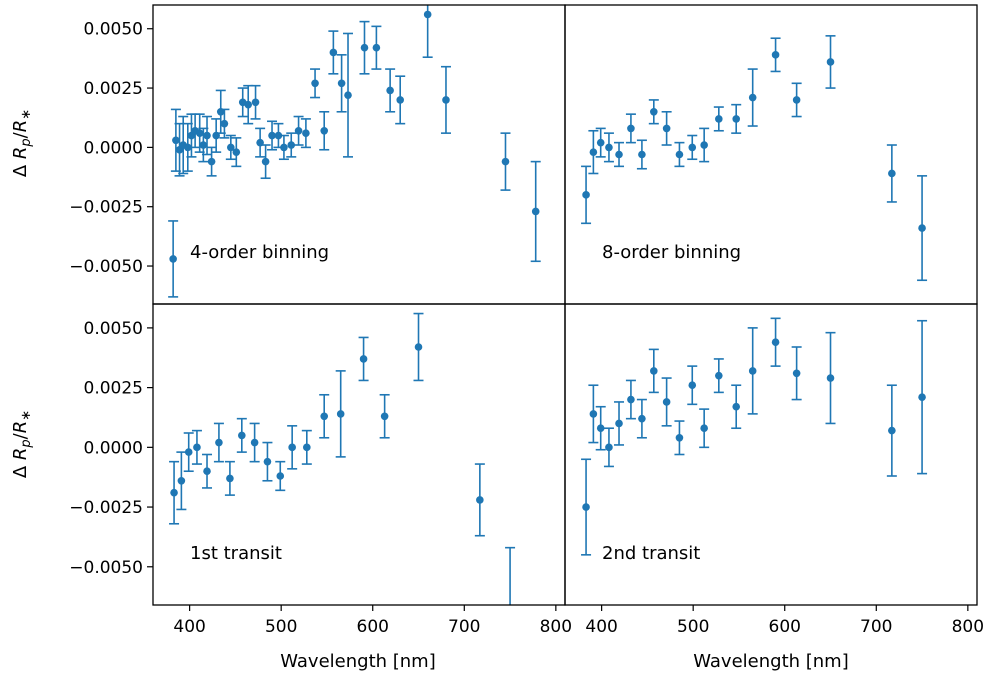  I want to click on panel-label: 2nd transit, so click(651, 553).